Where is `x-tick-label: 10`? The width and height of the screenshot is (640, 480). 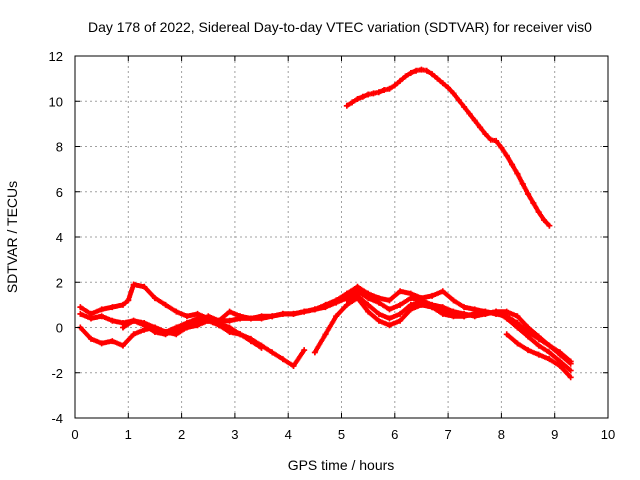
x-tick-label: 10 is located at coordinates (608, 434).